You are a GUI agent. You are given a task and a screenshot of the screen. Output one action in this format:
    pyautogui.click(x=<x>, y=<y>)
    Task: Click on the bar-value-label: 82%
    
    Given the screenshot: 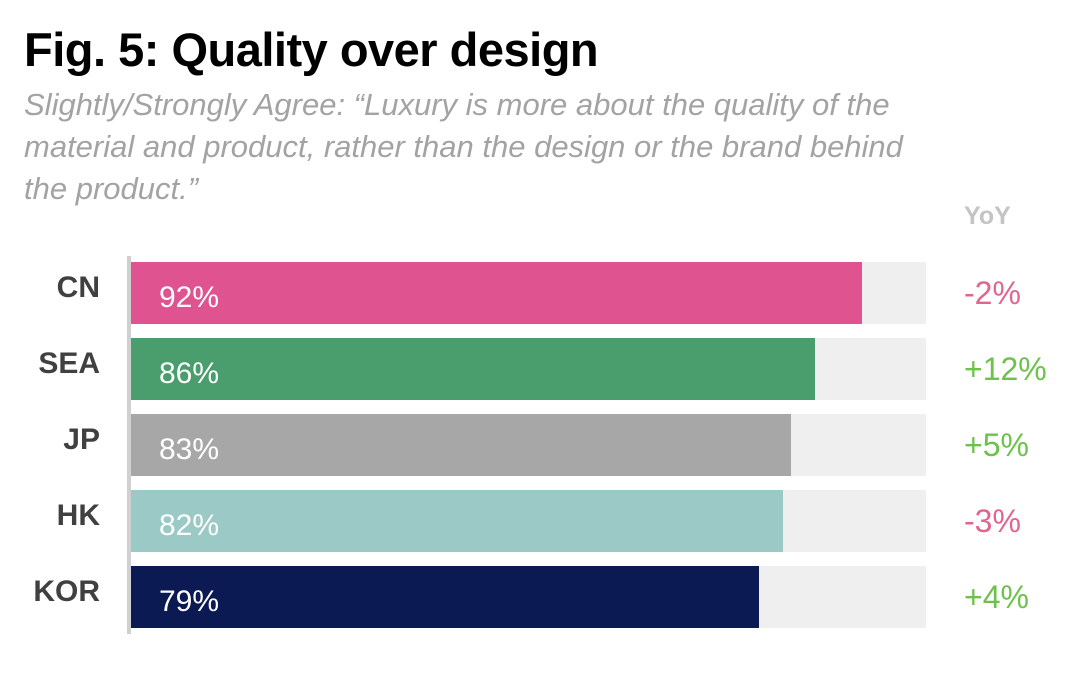 What is the action you would take?
    pyautogui.click(x=189, y=525)
    